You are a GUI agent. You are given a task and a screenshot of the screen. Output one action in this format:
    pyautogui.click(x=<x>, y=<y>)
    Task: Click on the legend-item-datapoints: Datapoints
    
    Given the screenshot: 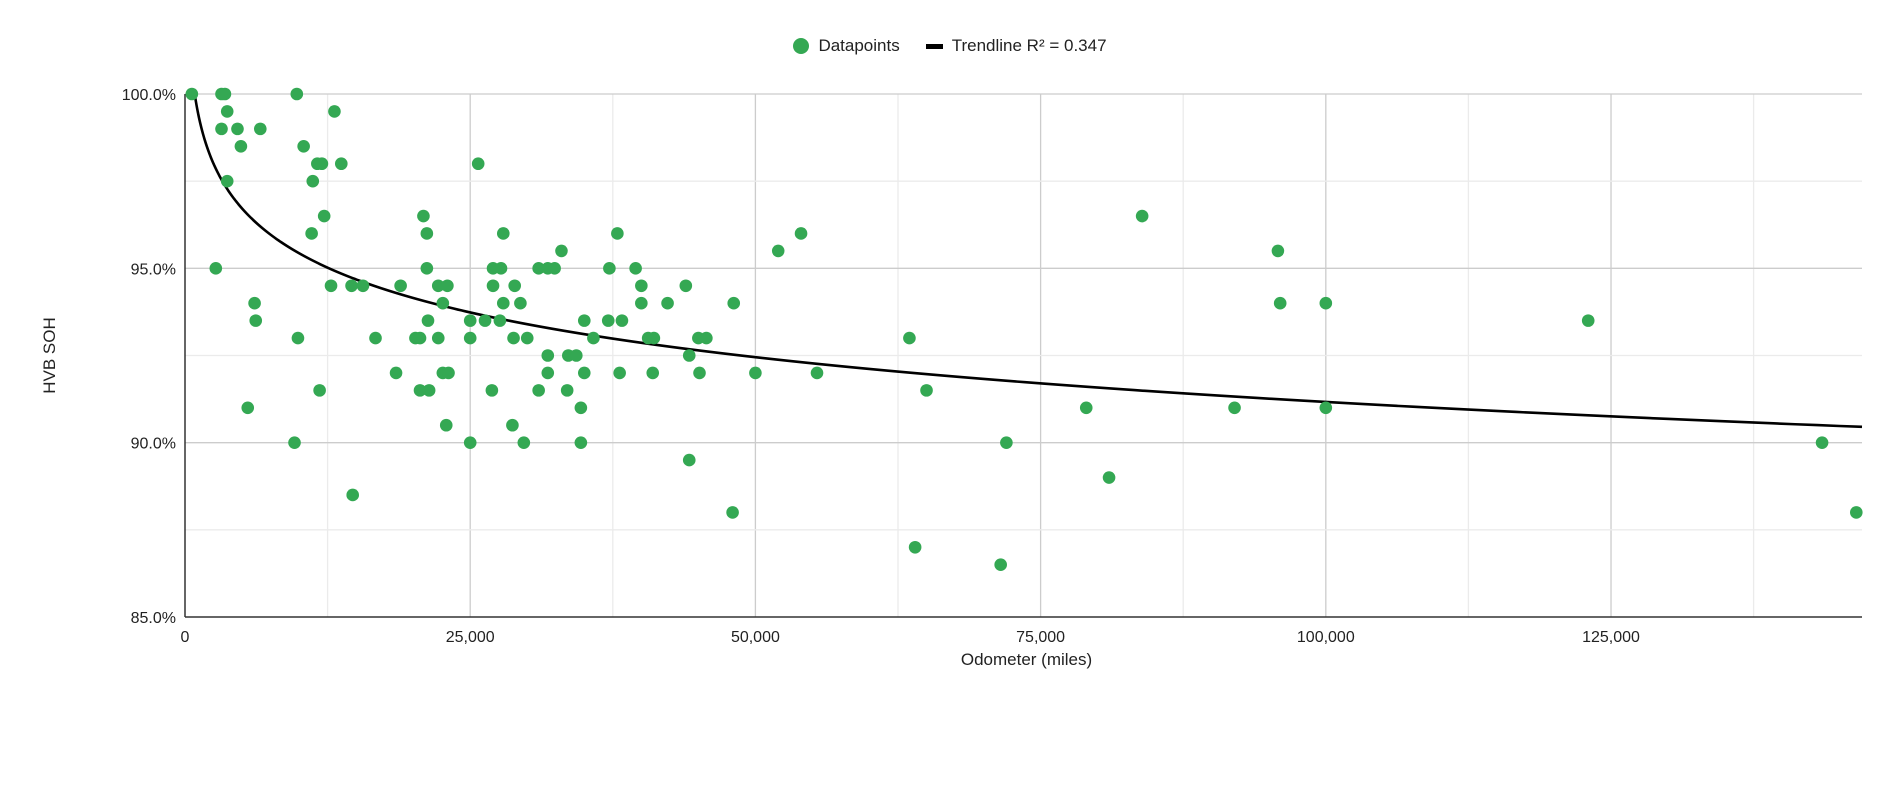 What is the action you would take?
    pyautogui.click(x=846, y=46)
    